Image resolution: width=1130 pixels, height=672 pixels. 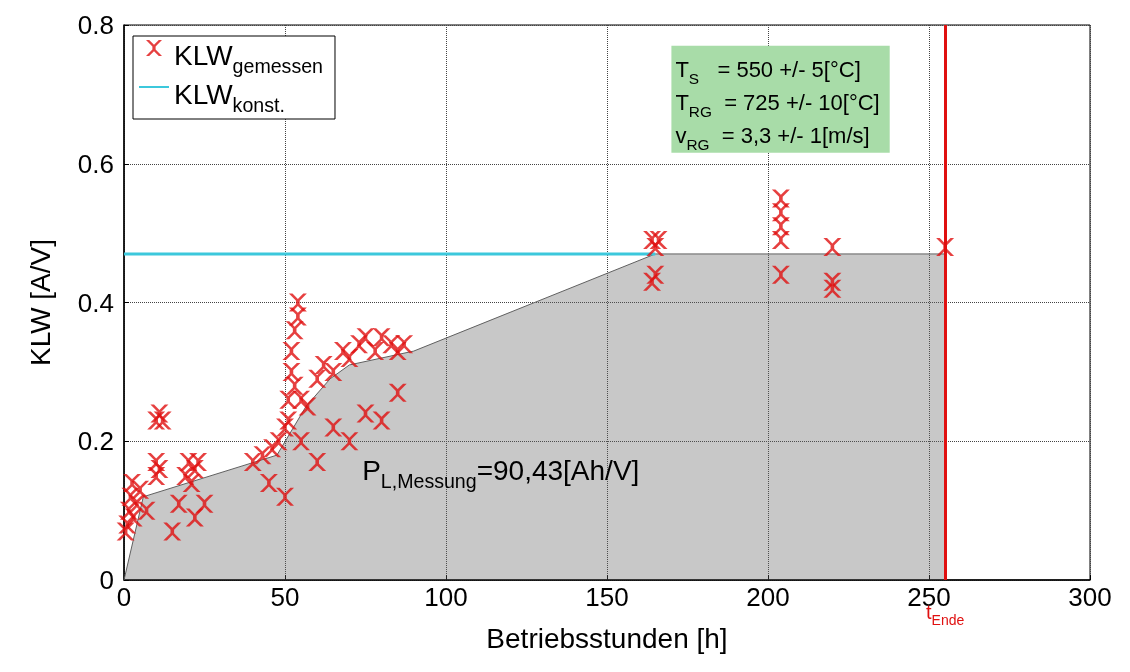 I want to click on y-axis-title: KLW [A/V], so click(x=40, y=302).